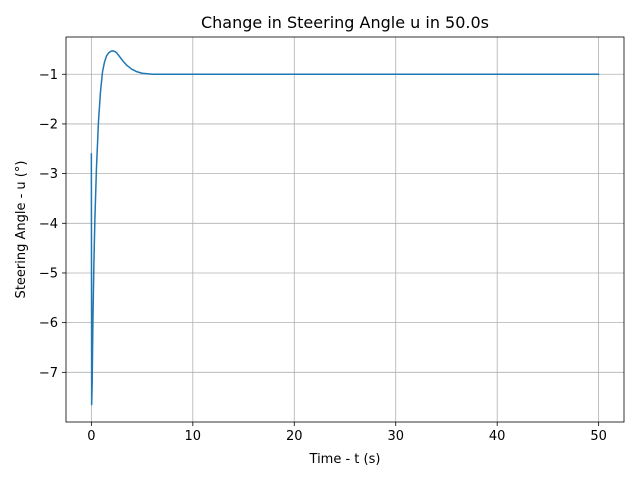 This screenshot has width=640, height=480. I want to click on y-tick-label: −2, so click(48, 124).